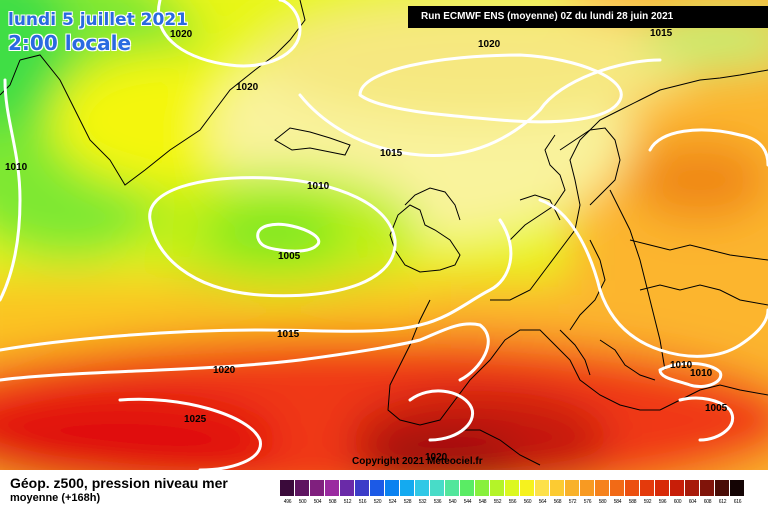  I want to click on scale-tick-label: 496, so click(287, 502).